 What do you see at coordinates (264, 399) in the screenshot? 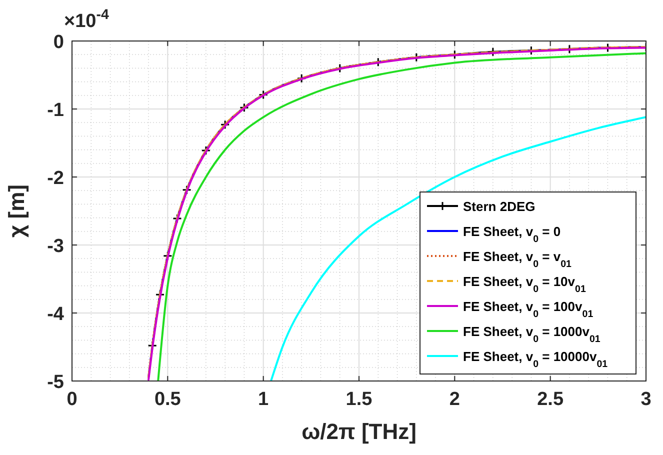
I see `x-tick-label: 1` at bounding box center [264, 399].